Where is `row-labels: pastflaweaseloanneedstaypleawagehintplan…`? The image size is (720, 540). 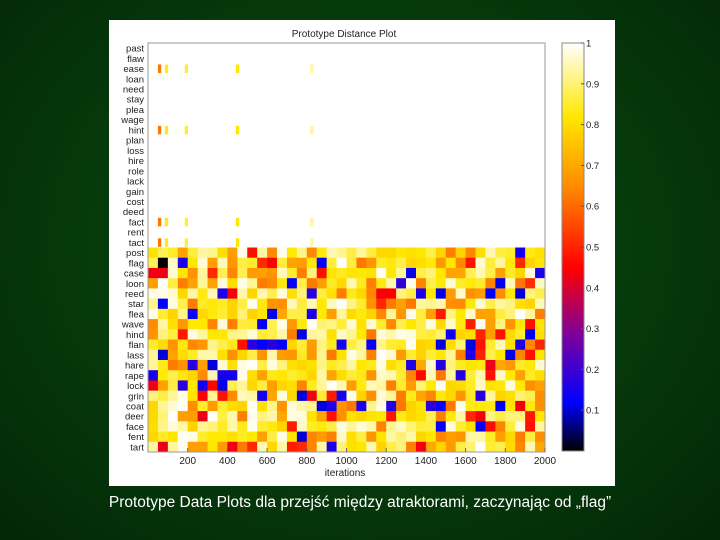 row-labels: pastflaweaseloanneedstaypleawagehintplan… is located at coordinates (132, 249).